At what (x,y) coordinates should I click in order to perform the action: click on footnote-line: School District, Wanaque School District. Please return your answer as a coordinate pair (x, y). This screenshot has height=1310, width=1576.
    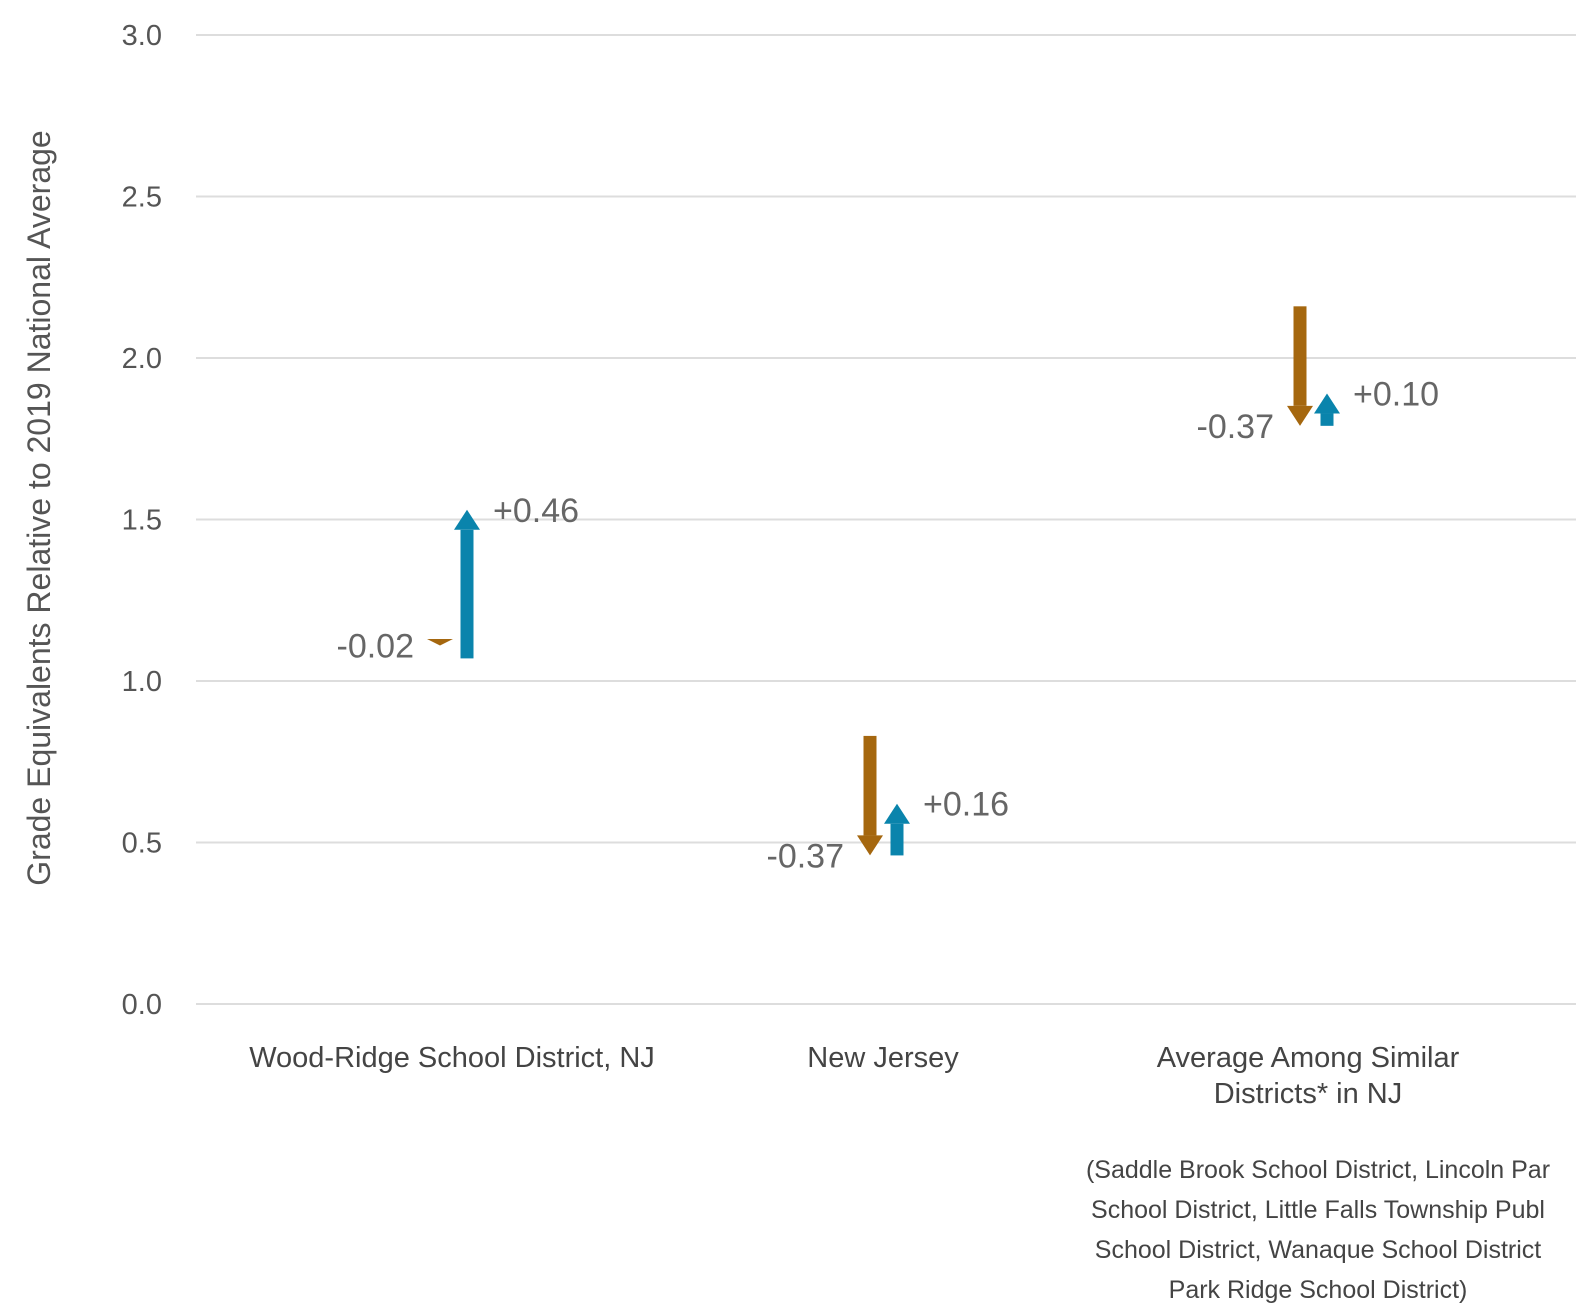
    Looking at the image, I should click on (1318, 1250).